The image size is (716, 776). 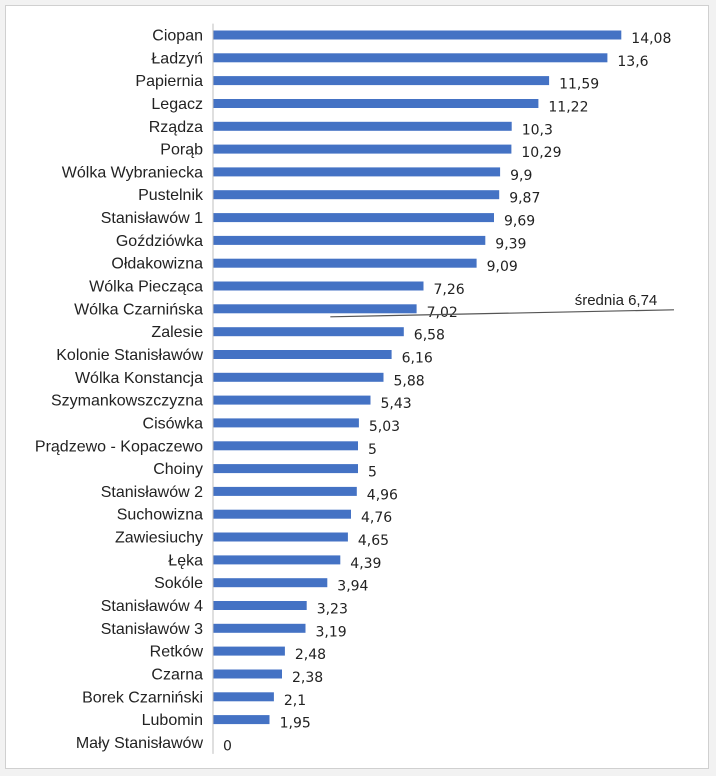 I want to click on value-label: 4,39, so click(x=365, y=564).